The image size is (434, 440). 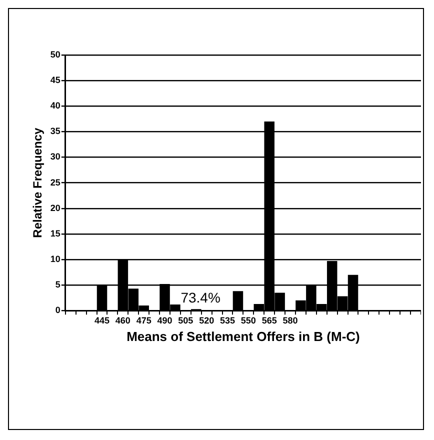 I want to click on x-tick-label: 565, so click(x=269, y=320).